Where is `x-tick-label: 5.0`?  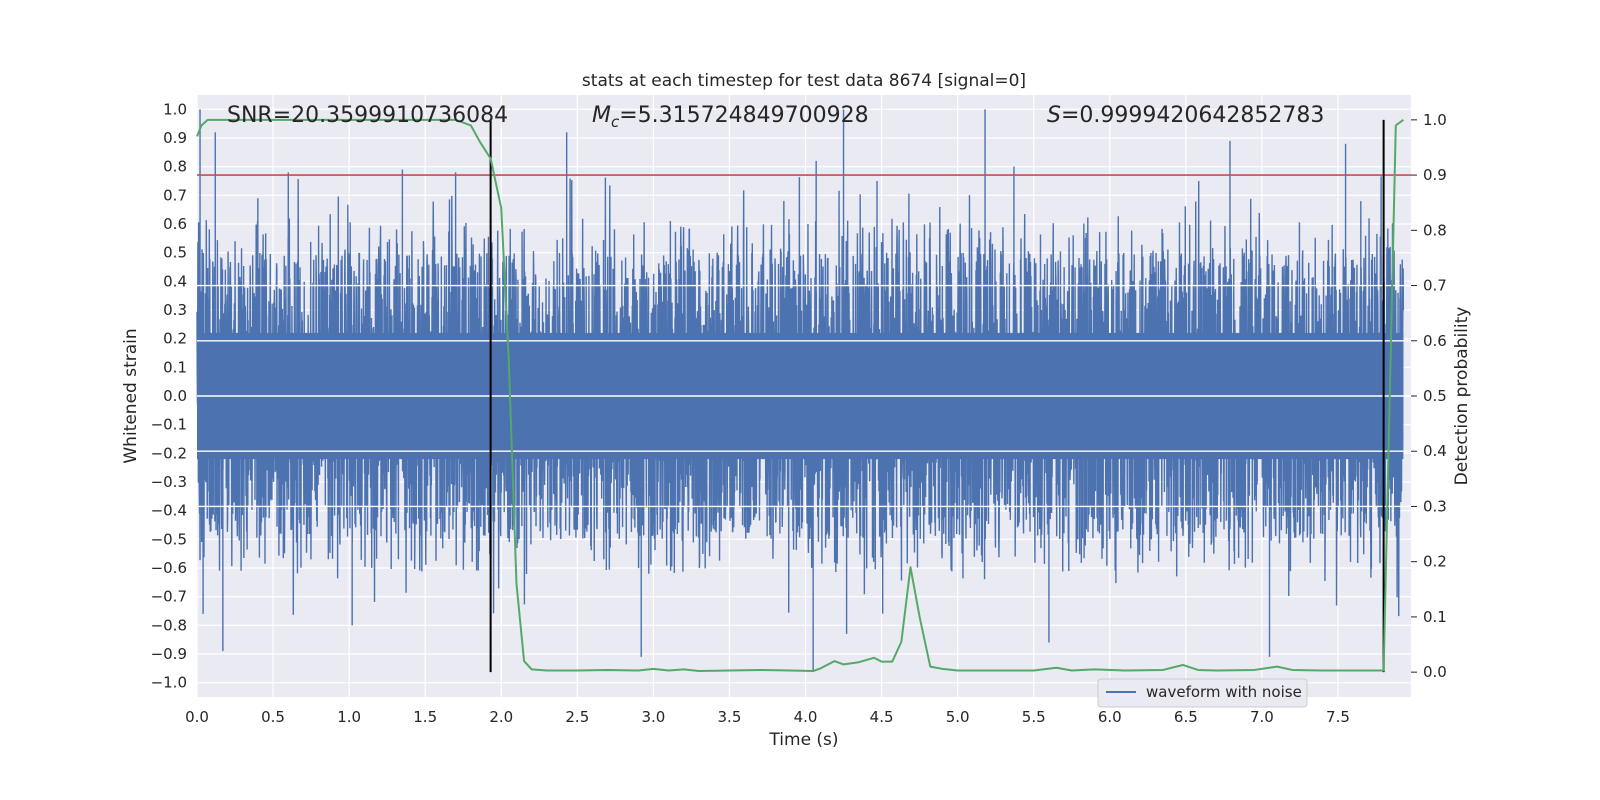
x-tick-label: 5.0 is located at coordinates (958, 717).